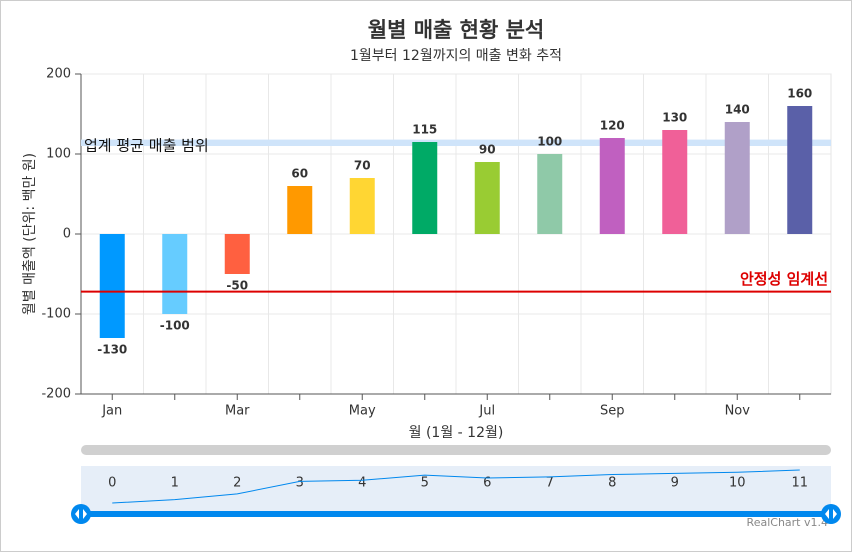  What do you see at coordinates (425, 483) in the screenshot?
I see `navigator-tick-label: 5` at bounding box center [425, 483].